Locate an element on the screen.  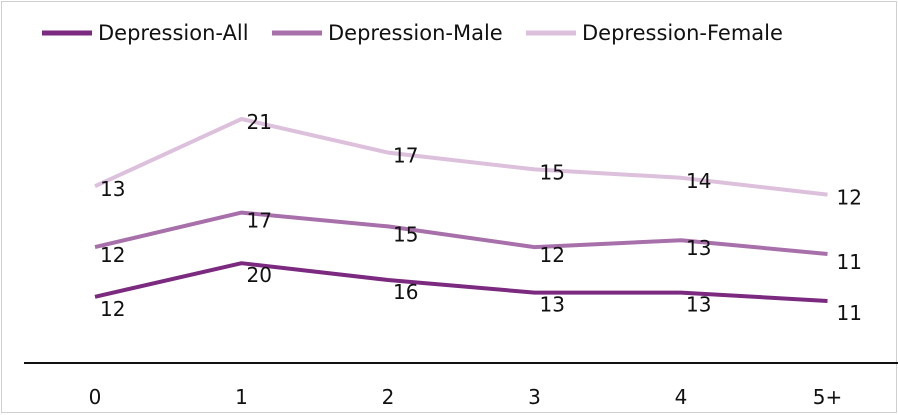
x-tick-label: 1 is located at coordinates (241, 397).